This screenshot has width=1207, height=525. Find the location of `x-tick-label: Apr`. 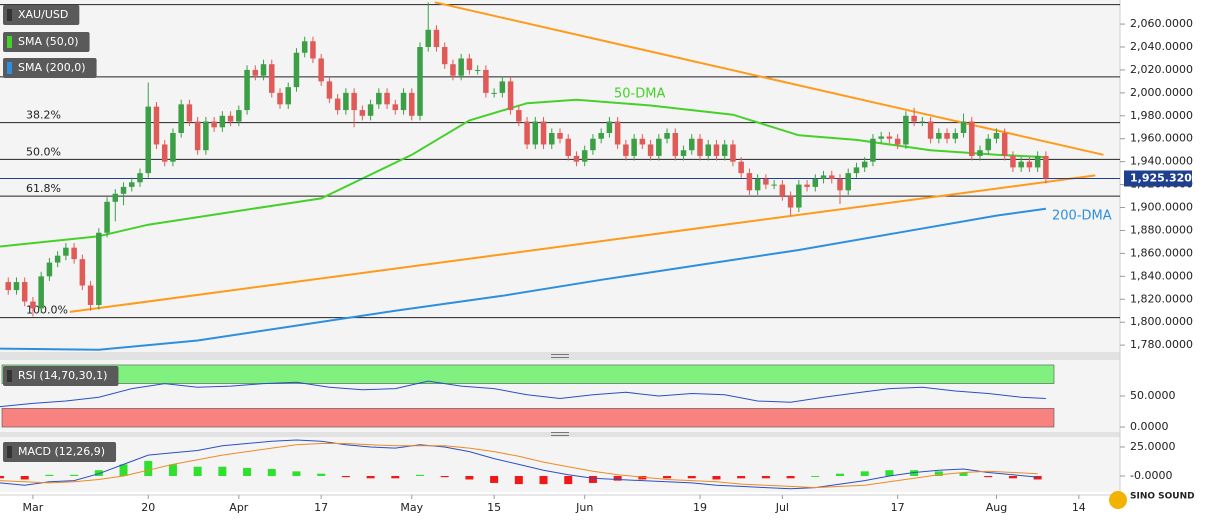

x-tick-label: Apr is located at coordinates (239, 507).